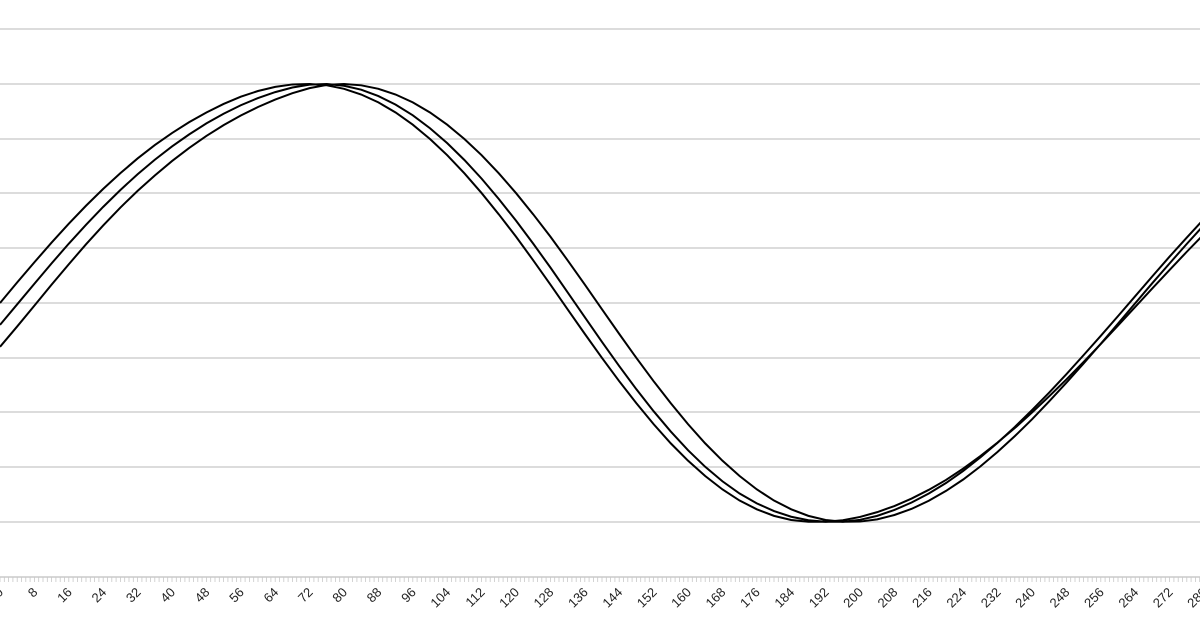 This screenshot has width=1200, height=630. Describe the element at coordinates (474, 597) in the screenshot. I see `x-tick-label: 112` at that location.